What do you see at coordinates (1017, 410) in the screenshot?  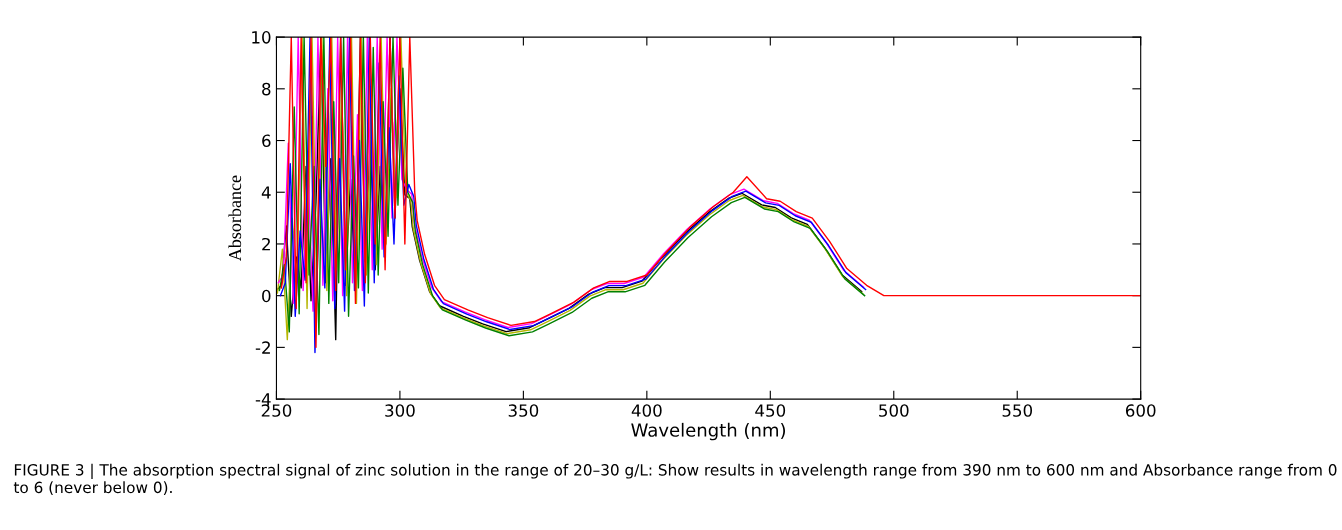 I see `x-tick-label: 550` at bounding box center [1017, 410].